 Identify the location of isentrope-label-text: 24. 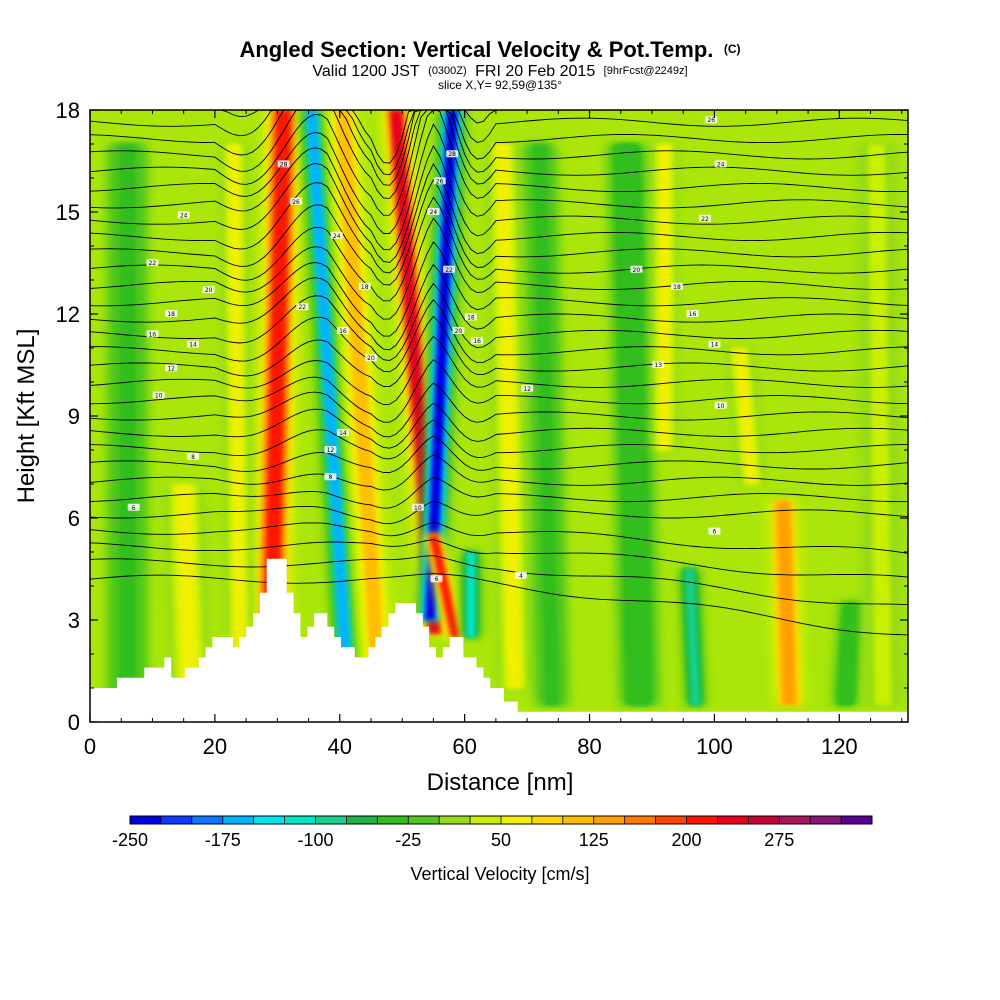
(184, 215).